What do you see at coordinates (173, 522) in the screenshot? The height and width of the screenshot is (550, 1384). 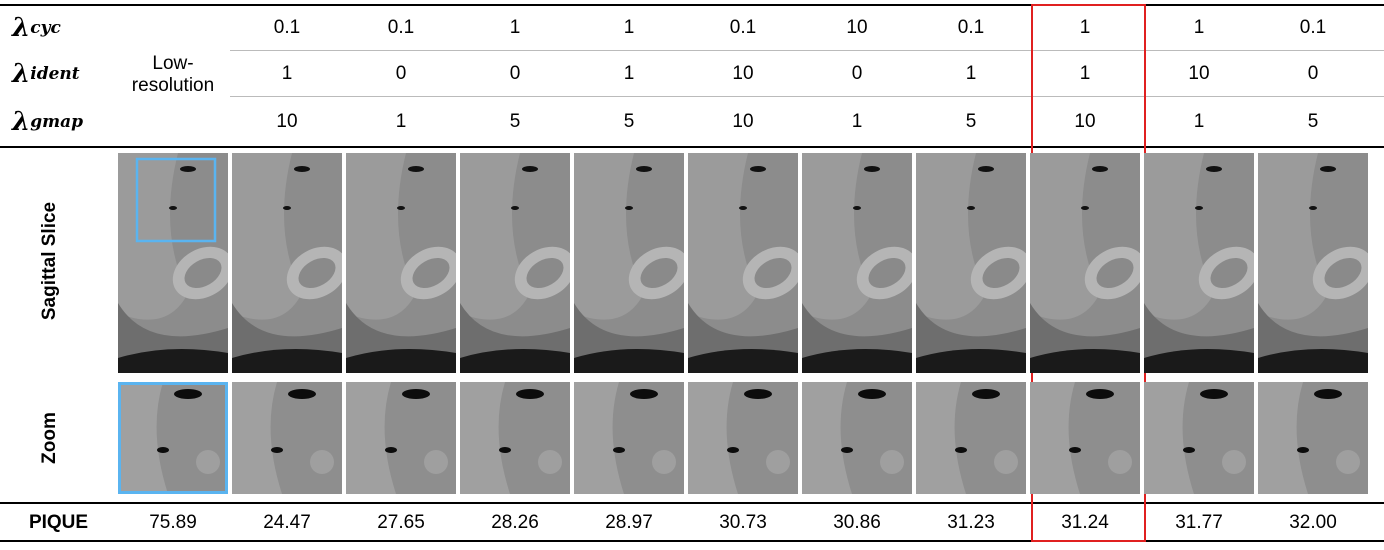 I see `metric-value: 75.89` at bounding box center [173, 522].